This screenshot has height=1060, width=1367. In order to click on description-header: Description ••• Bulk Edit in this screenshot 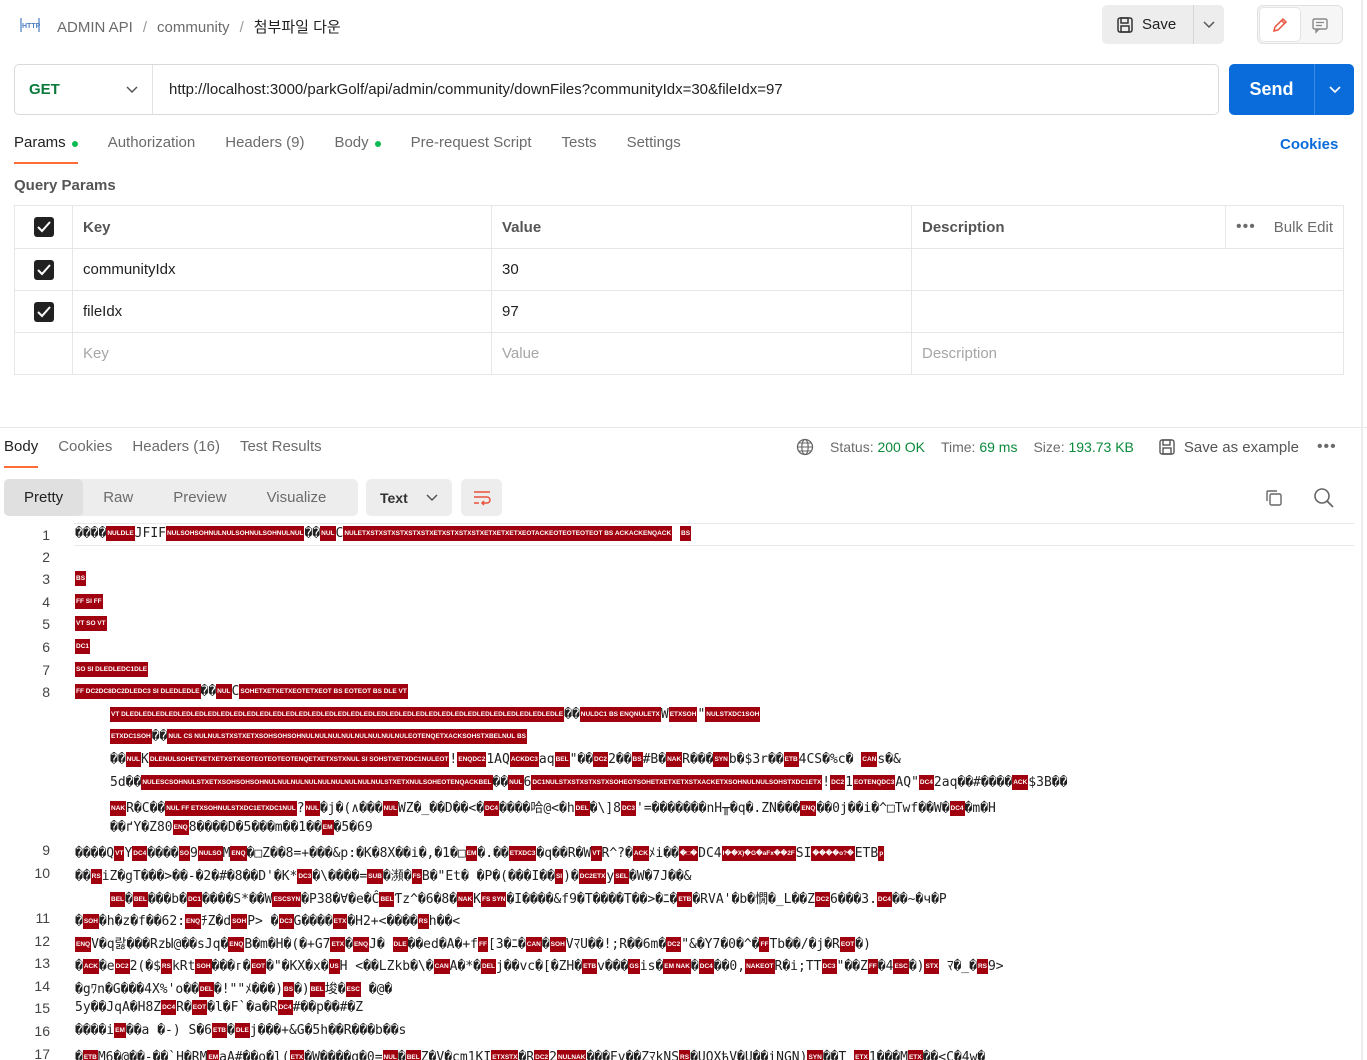, I will do `click(1127, 227)`.